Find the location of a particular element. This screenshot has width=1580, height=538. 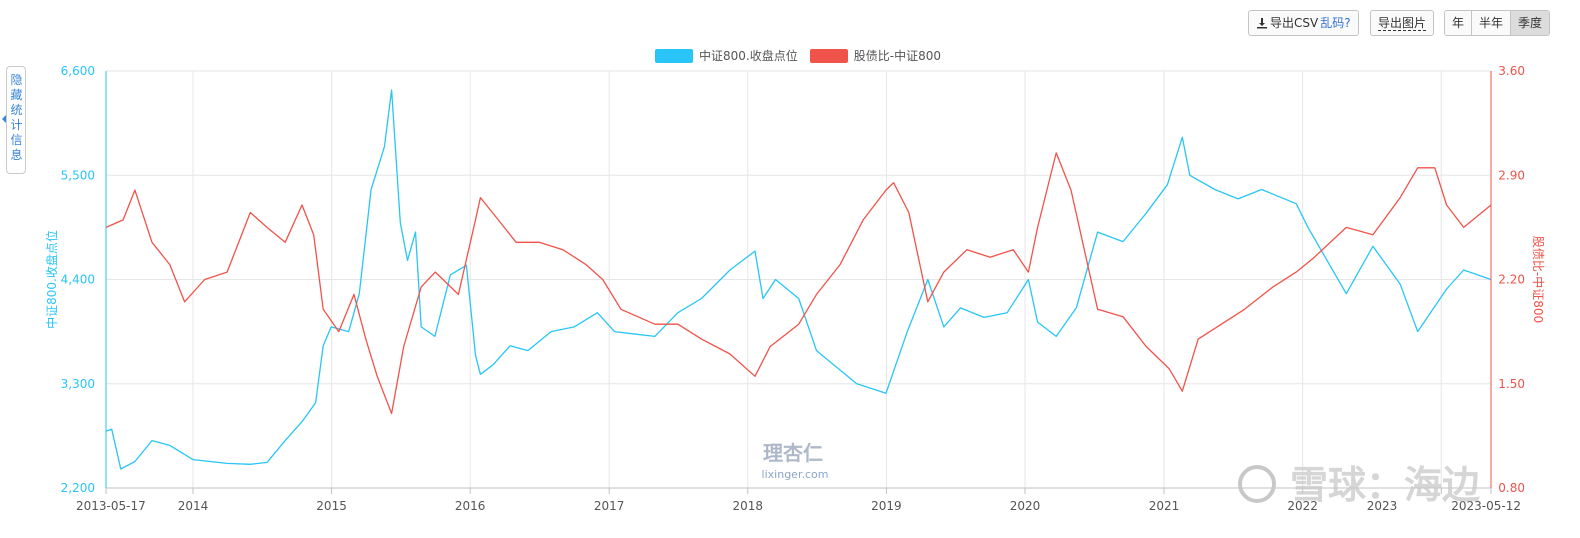

toggle-stats-tab: 隐藏统计信息 is located at coordinates (14, 120).